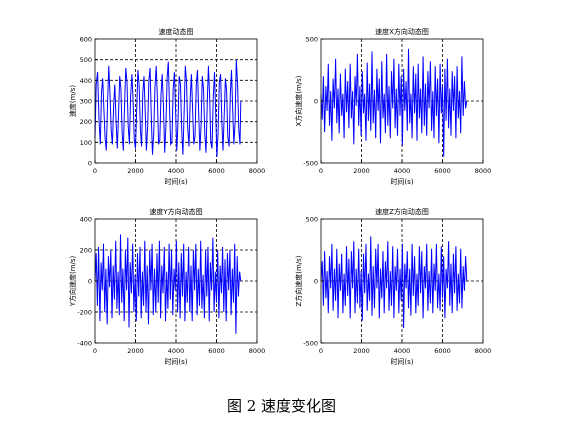  Describe the element at coordinates (402, 31) in the screenshot. I see `chart-title: 速度X方向动态图` at that location.